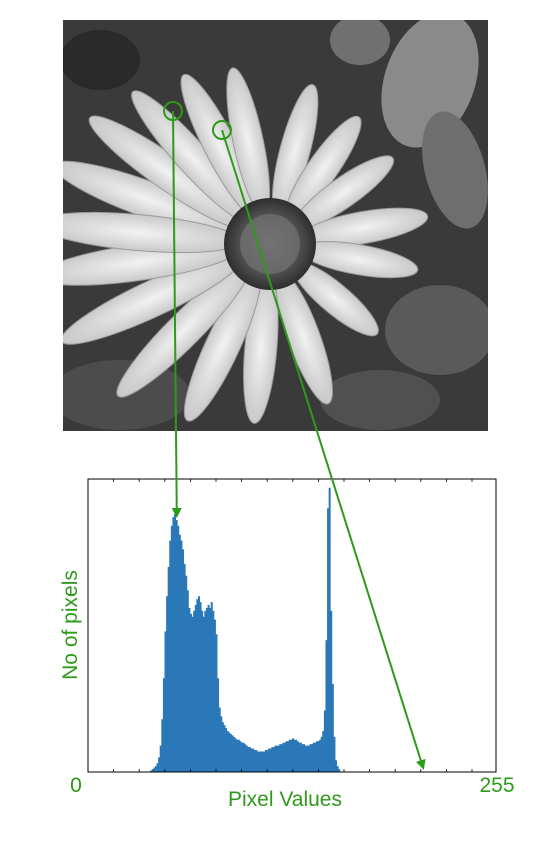 The height and width of the screenshot is (846, 558). What do you see at coordinates (285, 799) in the screenshot?
I see `x-axis-label: Pixel Values` at bounding box center [285, 799].